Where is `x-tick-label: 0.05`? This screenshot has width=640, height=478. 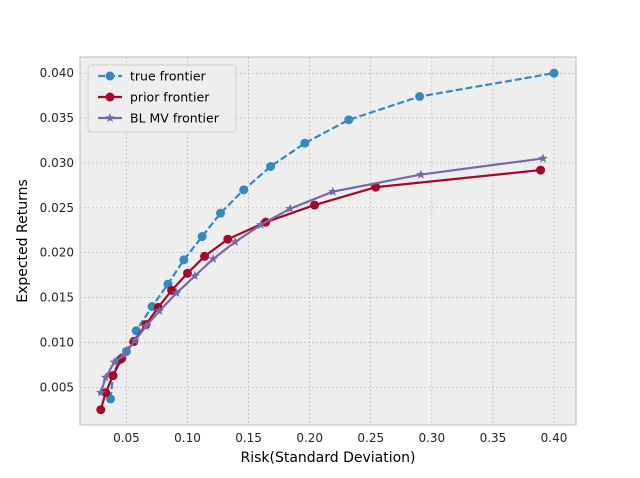 x-tick-label: 0.05 is located at coordinates (126, 438).